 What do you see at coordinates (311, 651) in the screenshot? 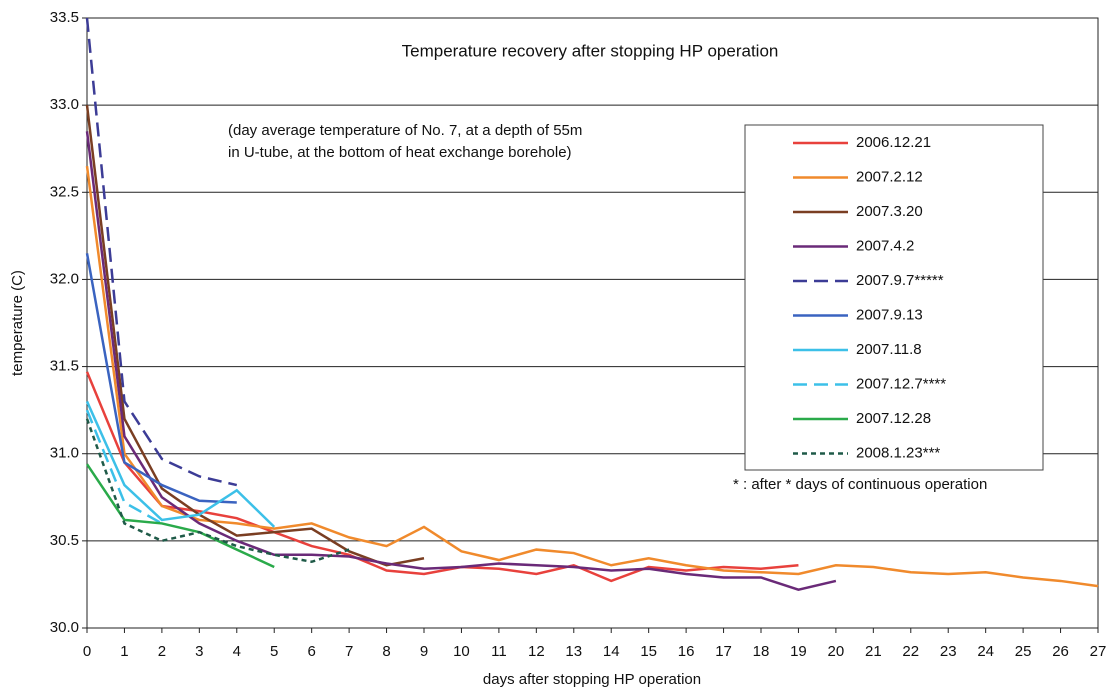
I see `x-tick-label: 6` at bounding box center [311, 651].